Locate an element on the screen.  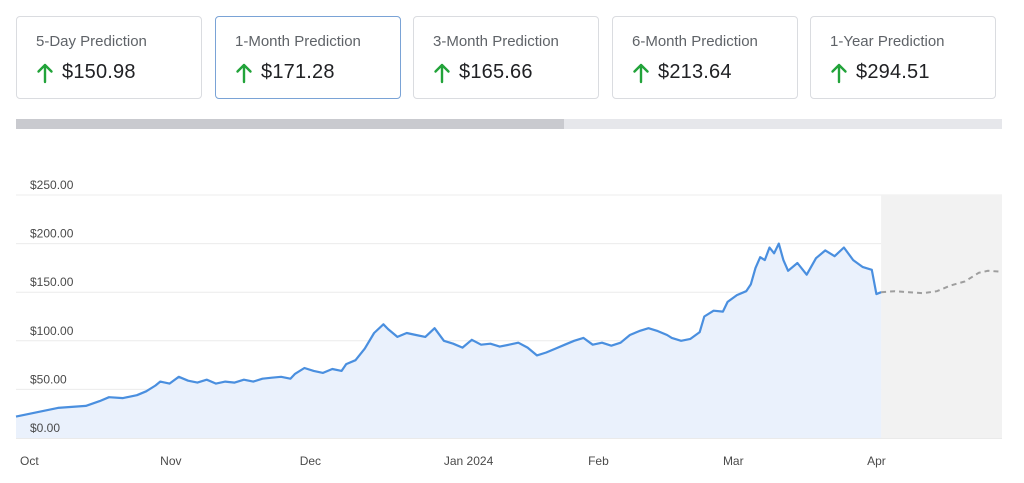
x-axis: Oct Nov Dec Jan 2024 Feb Mar Apr is located at coordinates (453, 461).